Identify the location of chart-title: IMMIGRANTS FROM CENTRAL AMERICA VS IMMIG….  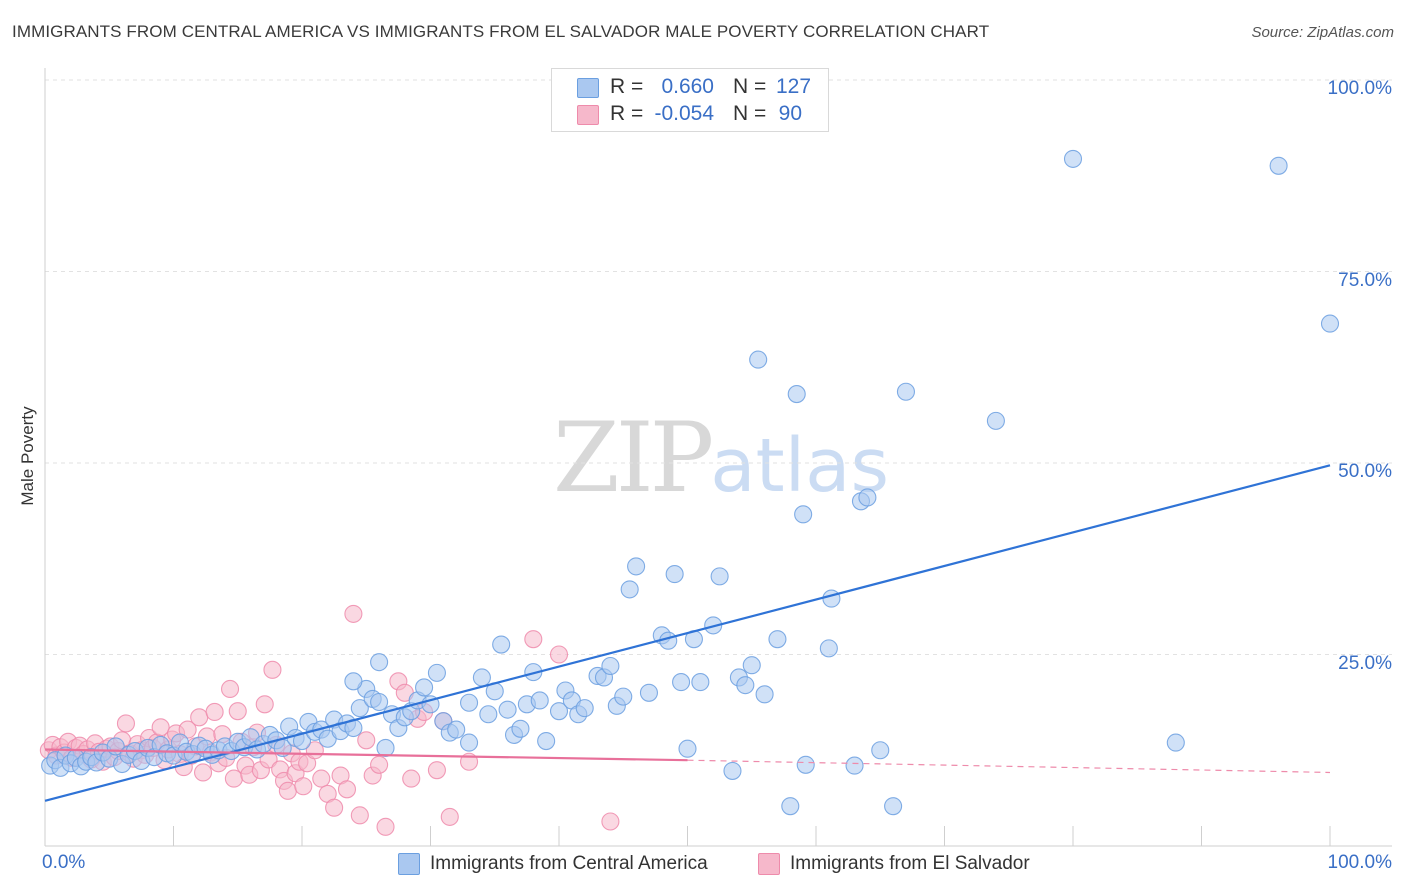
(501, 31).